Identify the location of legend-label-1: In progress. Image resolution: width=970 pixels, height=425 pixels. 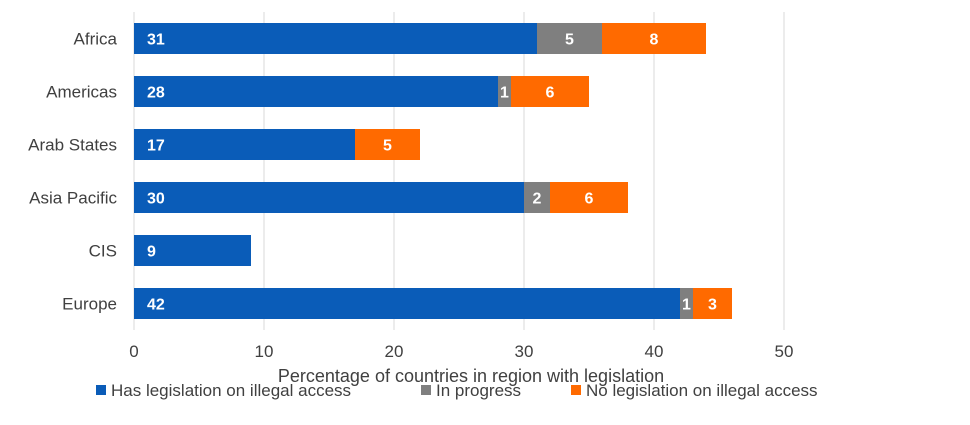
(478, 390).